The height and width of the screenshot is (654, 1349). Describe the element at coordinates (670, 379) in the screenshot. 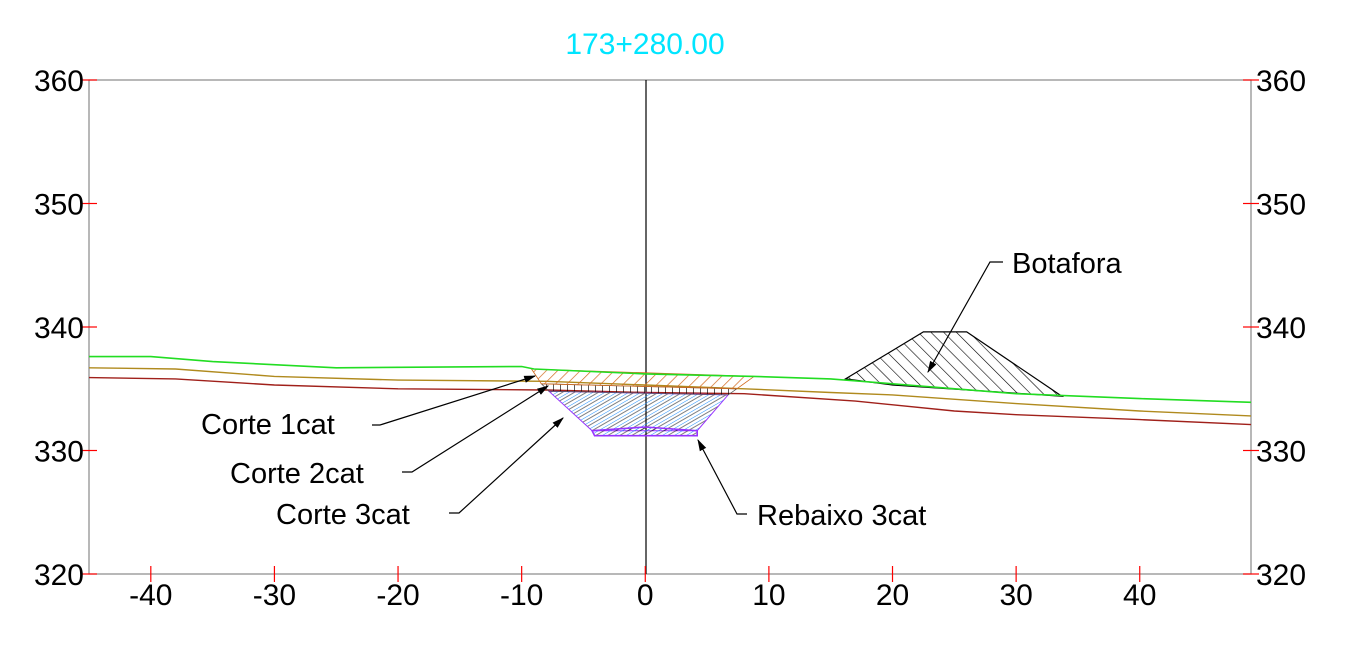

I see `terrain-profile-line` at that location.